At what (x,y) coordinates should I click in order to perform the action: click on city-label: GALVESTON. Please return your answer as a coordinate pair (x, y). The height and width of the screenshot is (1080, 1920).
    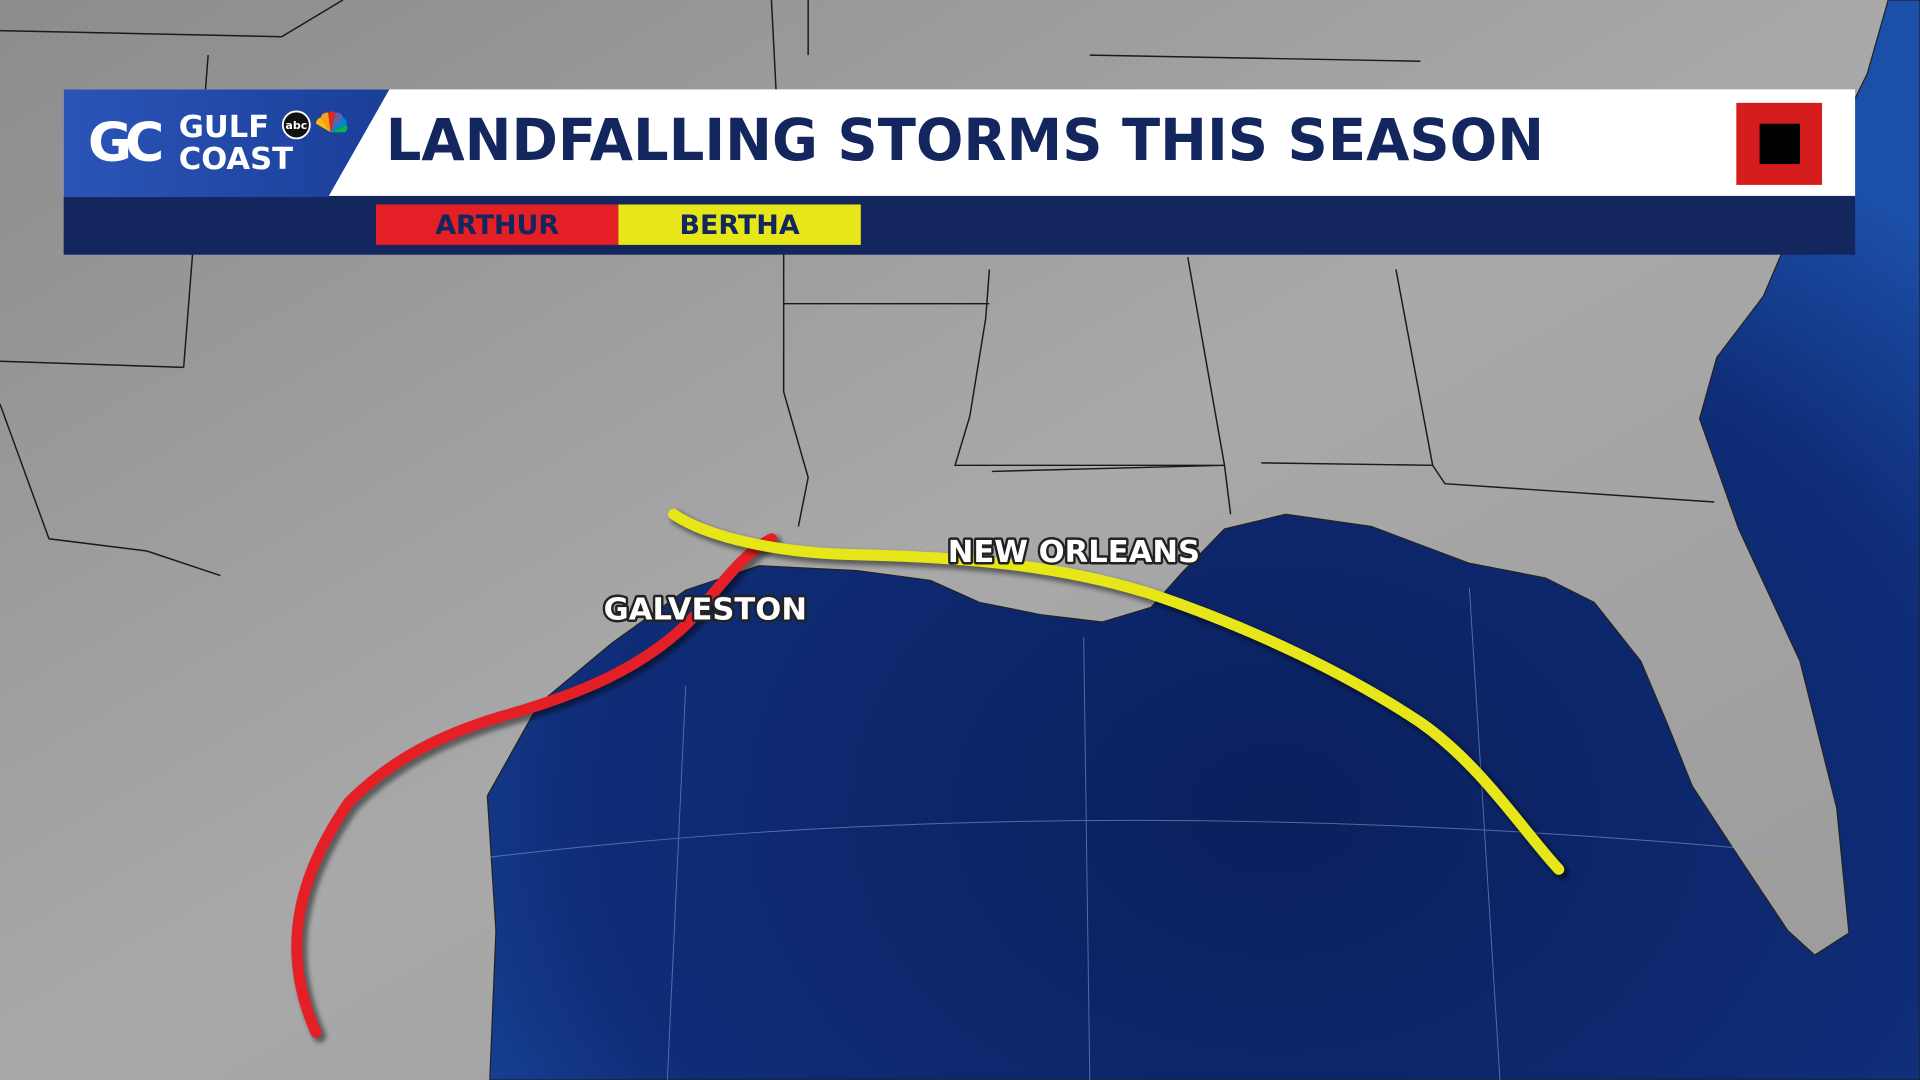
    Looking at the image, I should click on (705, 610).